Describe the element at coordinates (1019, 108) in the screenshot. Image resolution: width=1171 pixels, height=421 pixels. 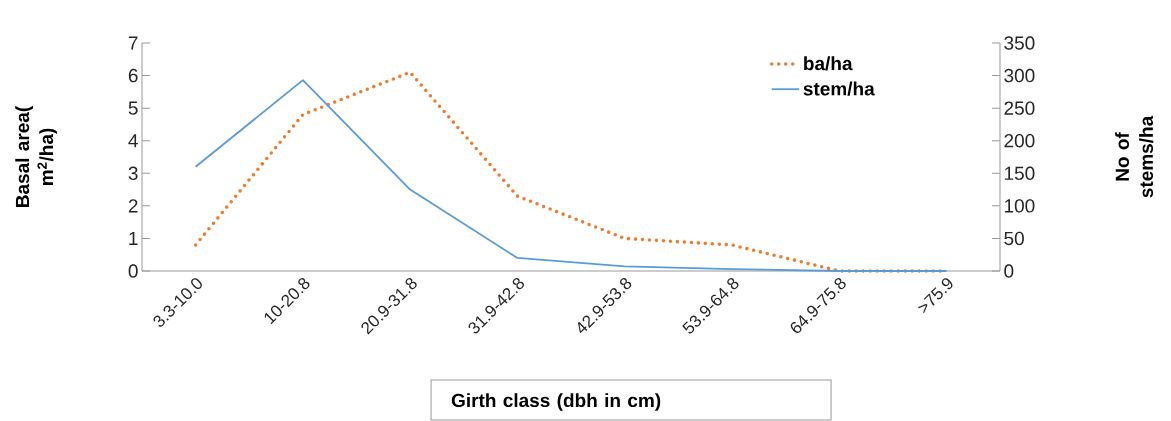
I see `y2-tick-label: 250` at that location.